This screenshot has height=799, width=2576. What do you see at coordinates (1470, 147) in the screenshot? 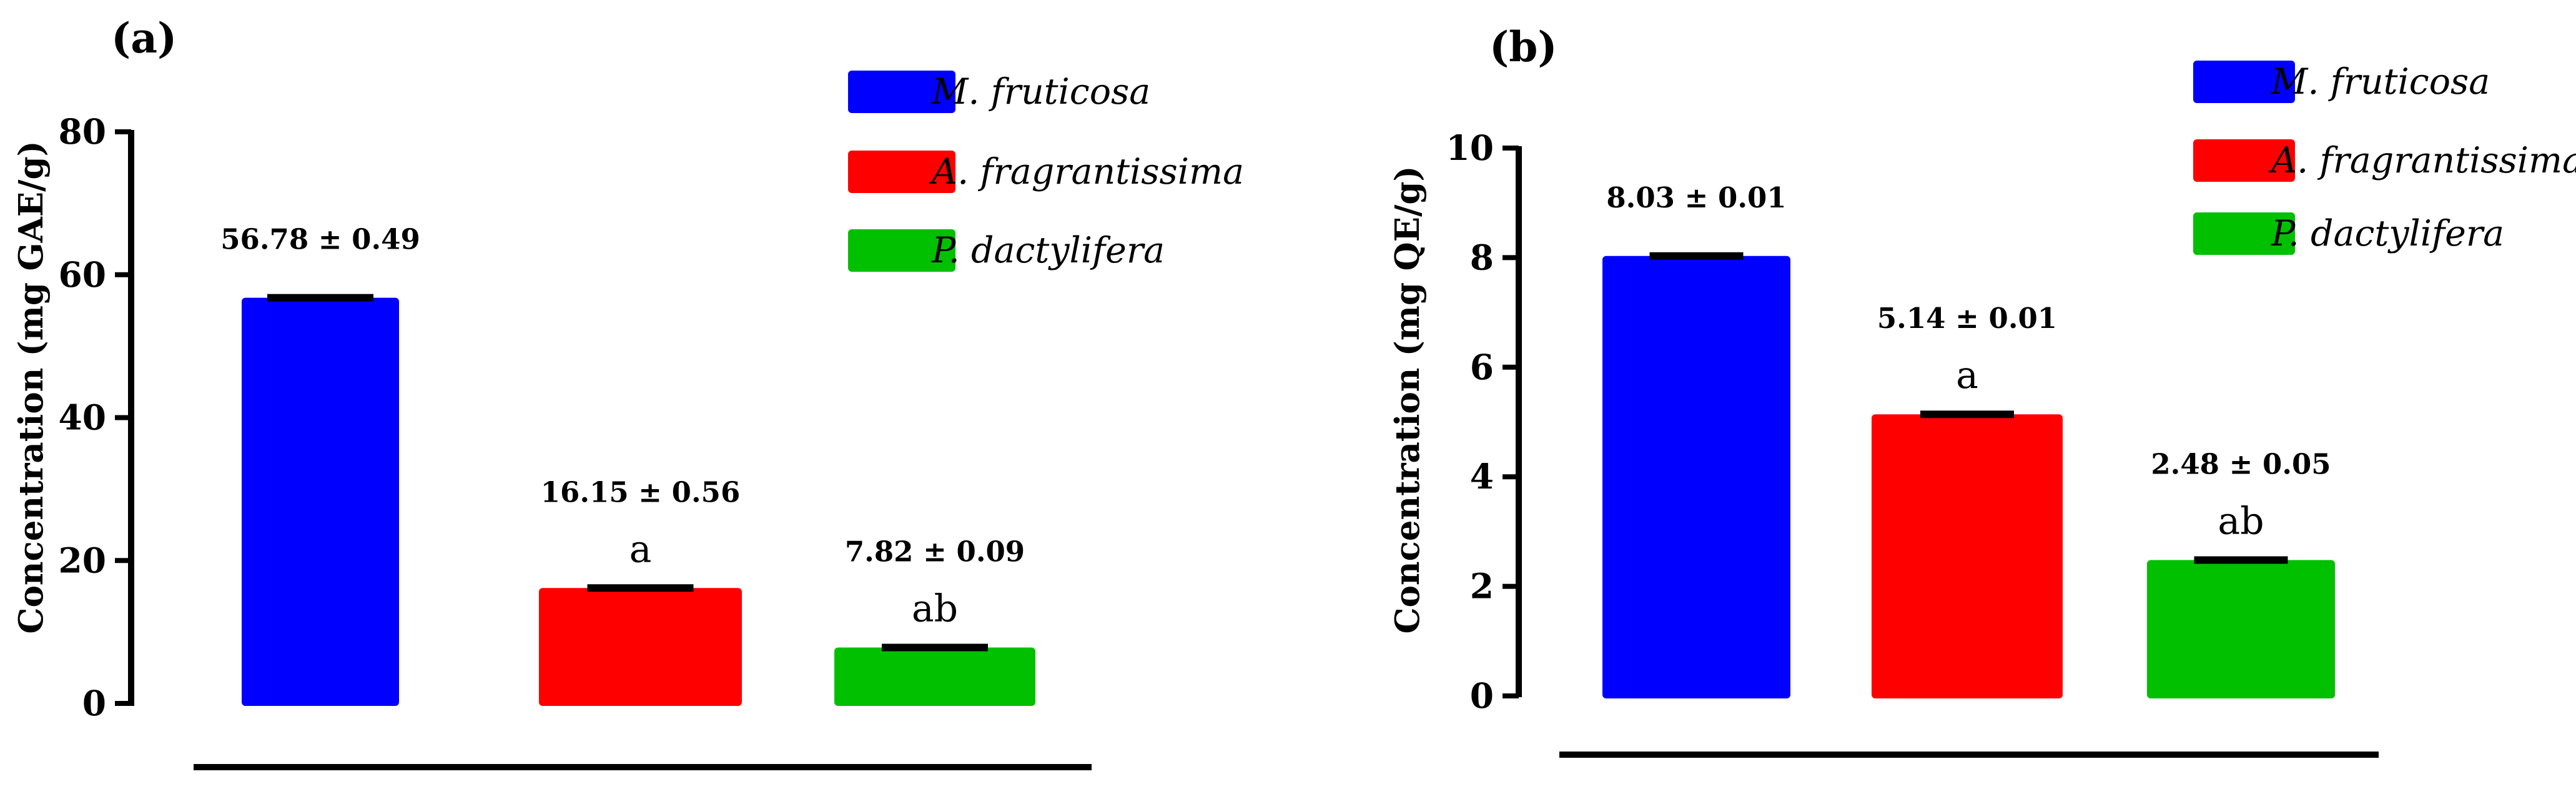
I see `y-tick-label: 10` at bounding box center [1470, 147].